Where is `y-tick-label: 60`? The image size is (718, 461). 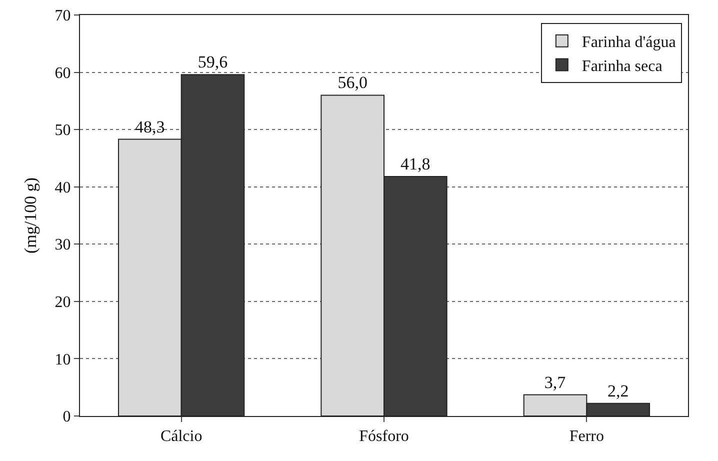
y-tick-label: 60 is located at coordinates (62, 73).